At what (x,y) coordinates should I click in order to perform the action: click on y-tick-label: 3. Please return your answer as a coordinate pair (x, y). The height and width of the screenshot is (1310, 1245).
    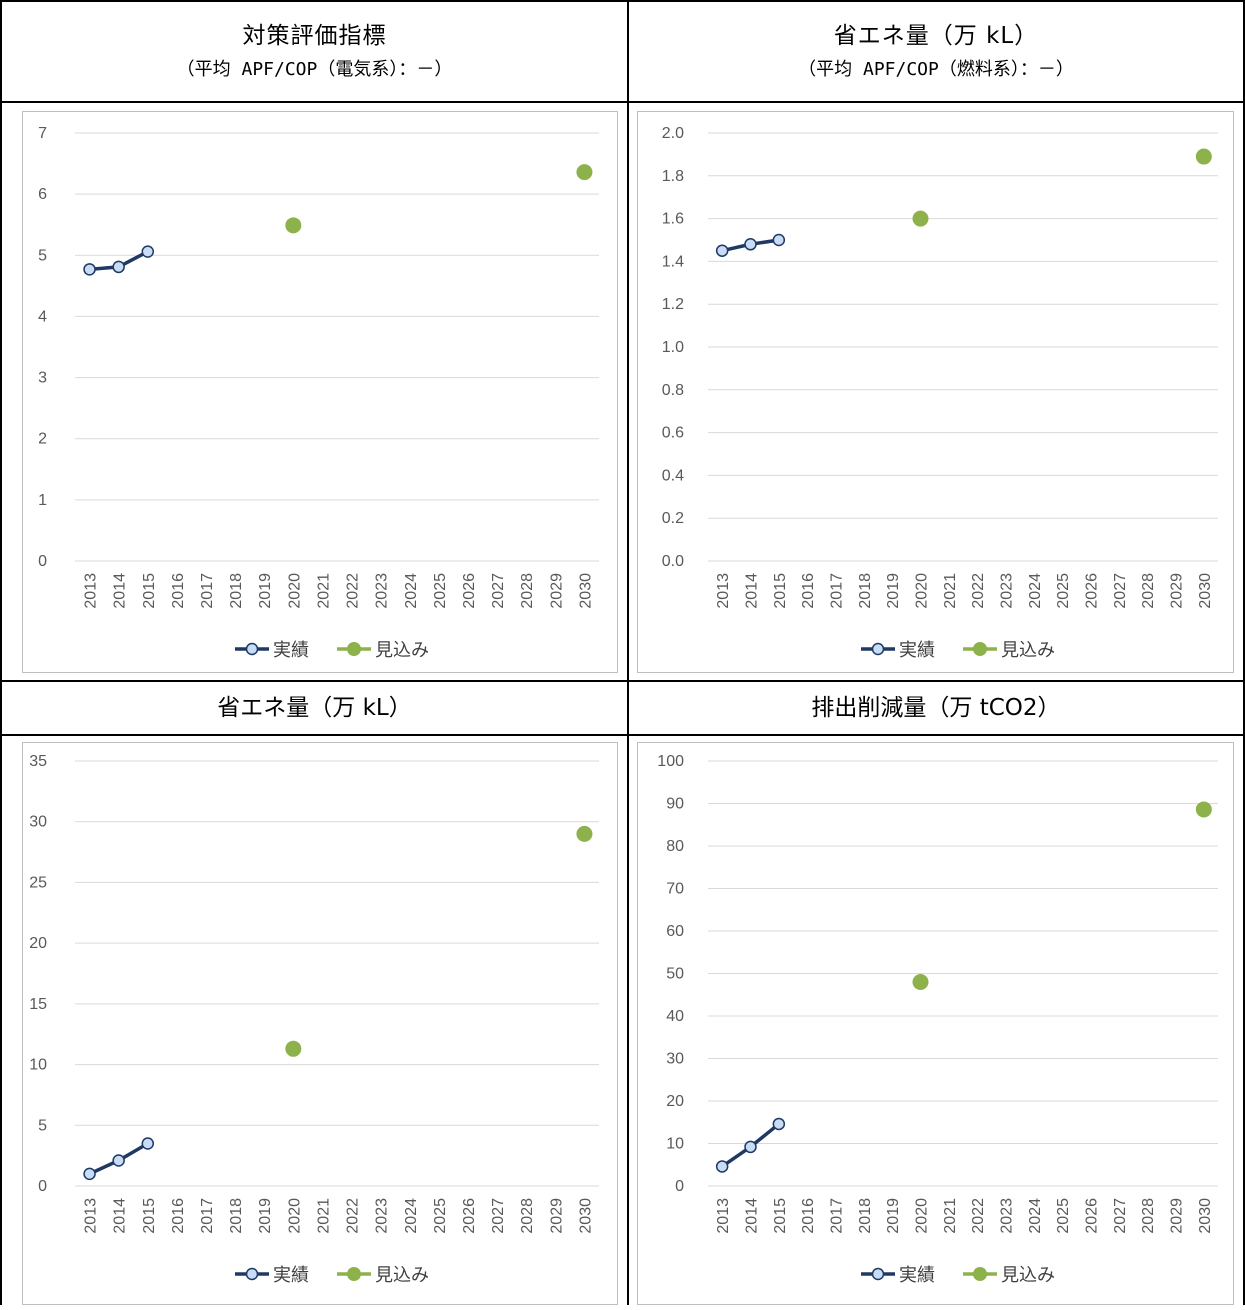
    Looking at the image, I should click on (42, 378).